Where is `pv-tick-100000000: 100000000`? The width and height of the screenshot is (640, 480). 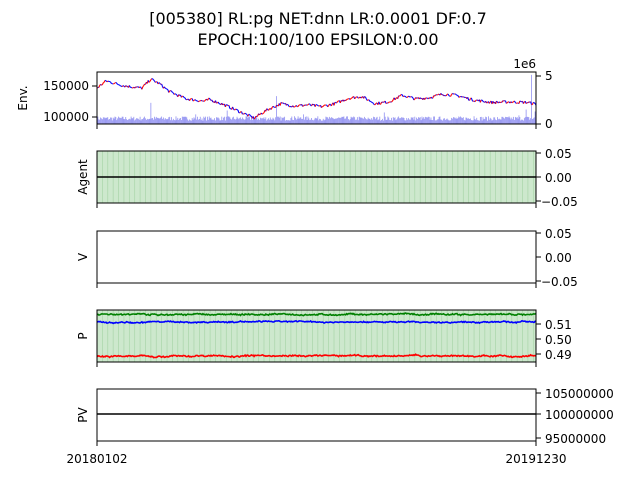 pv-tick-100000000: 100000000 is located at coordinates (579, 415).